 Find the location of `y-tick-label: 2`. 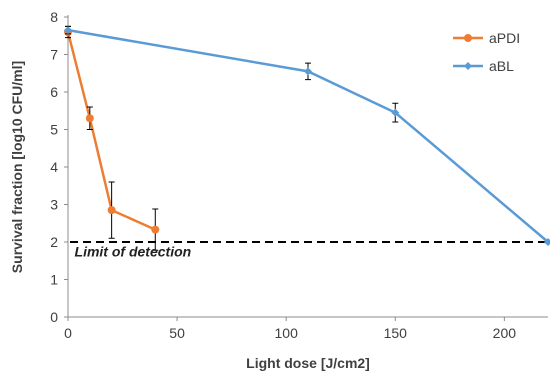

y-tick-label: 2 is located at coordinates (54, 242).